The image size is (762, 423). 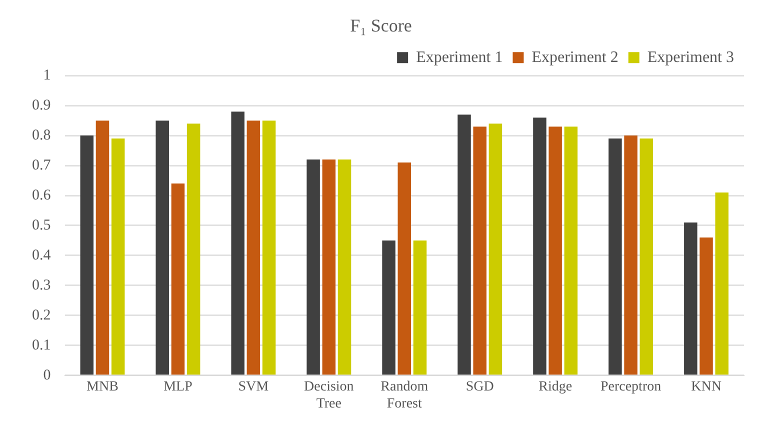 What do you see at coordinates (41, 345) in the screenshot?
I see `y-tick-label: 0.1` at bounding box center [41, 345].